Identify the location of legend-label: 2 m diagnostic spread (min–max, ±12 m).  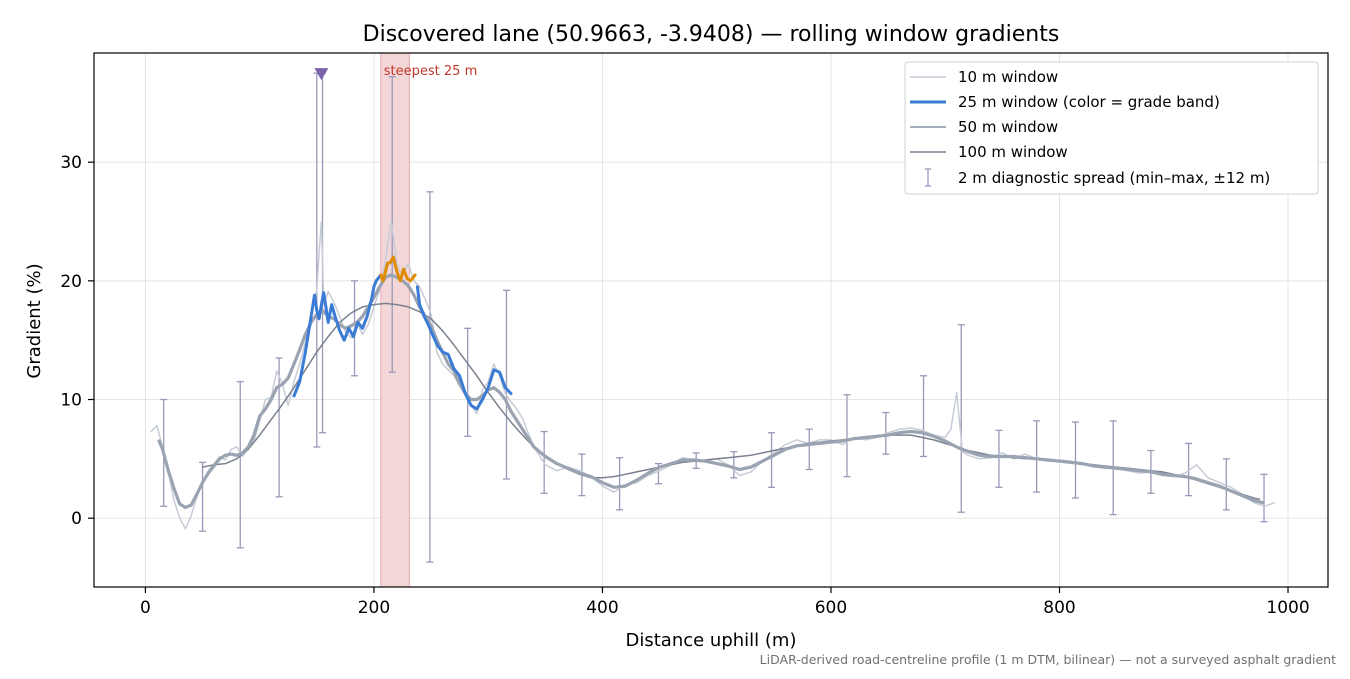
(1114, 178).